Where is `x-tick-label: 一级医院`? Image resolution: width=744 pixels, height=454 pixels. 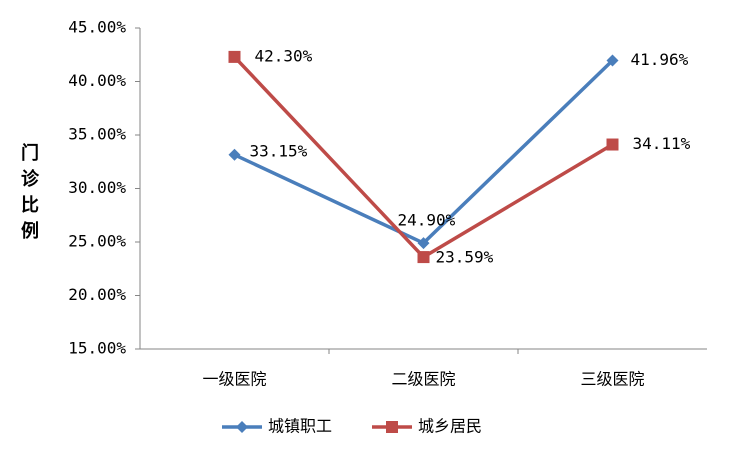 x-tick-label: 一级医院 is located at coordinates (234, 379).